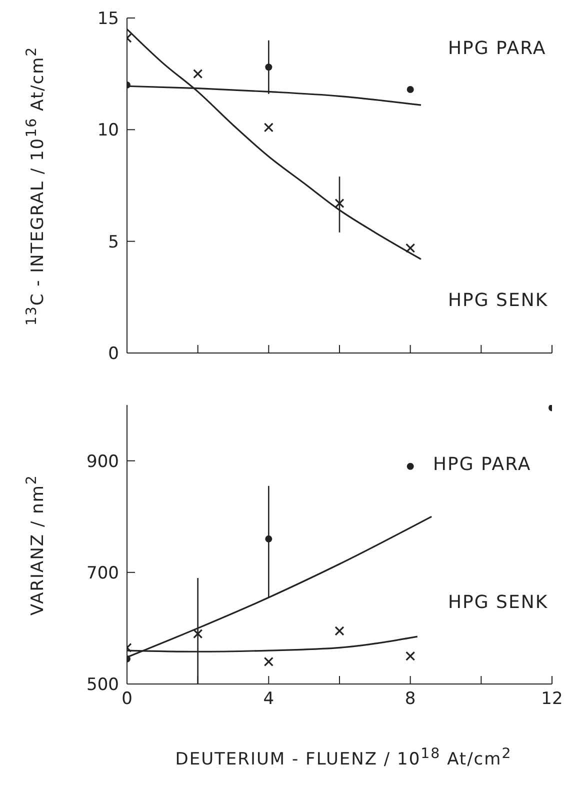 This screenshot has height=804, width=576. I want to click on x-tick-label: 4, so click(268, 699).